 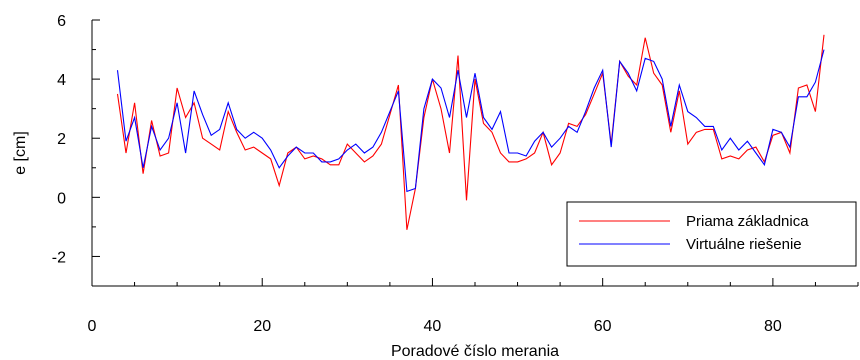 What do you see at coordinates (61, 21) in the screenshot?
I see `y-tick-label: 6` at bounding box center [61, 21].